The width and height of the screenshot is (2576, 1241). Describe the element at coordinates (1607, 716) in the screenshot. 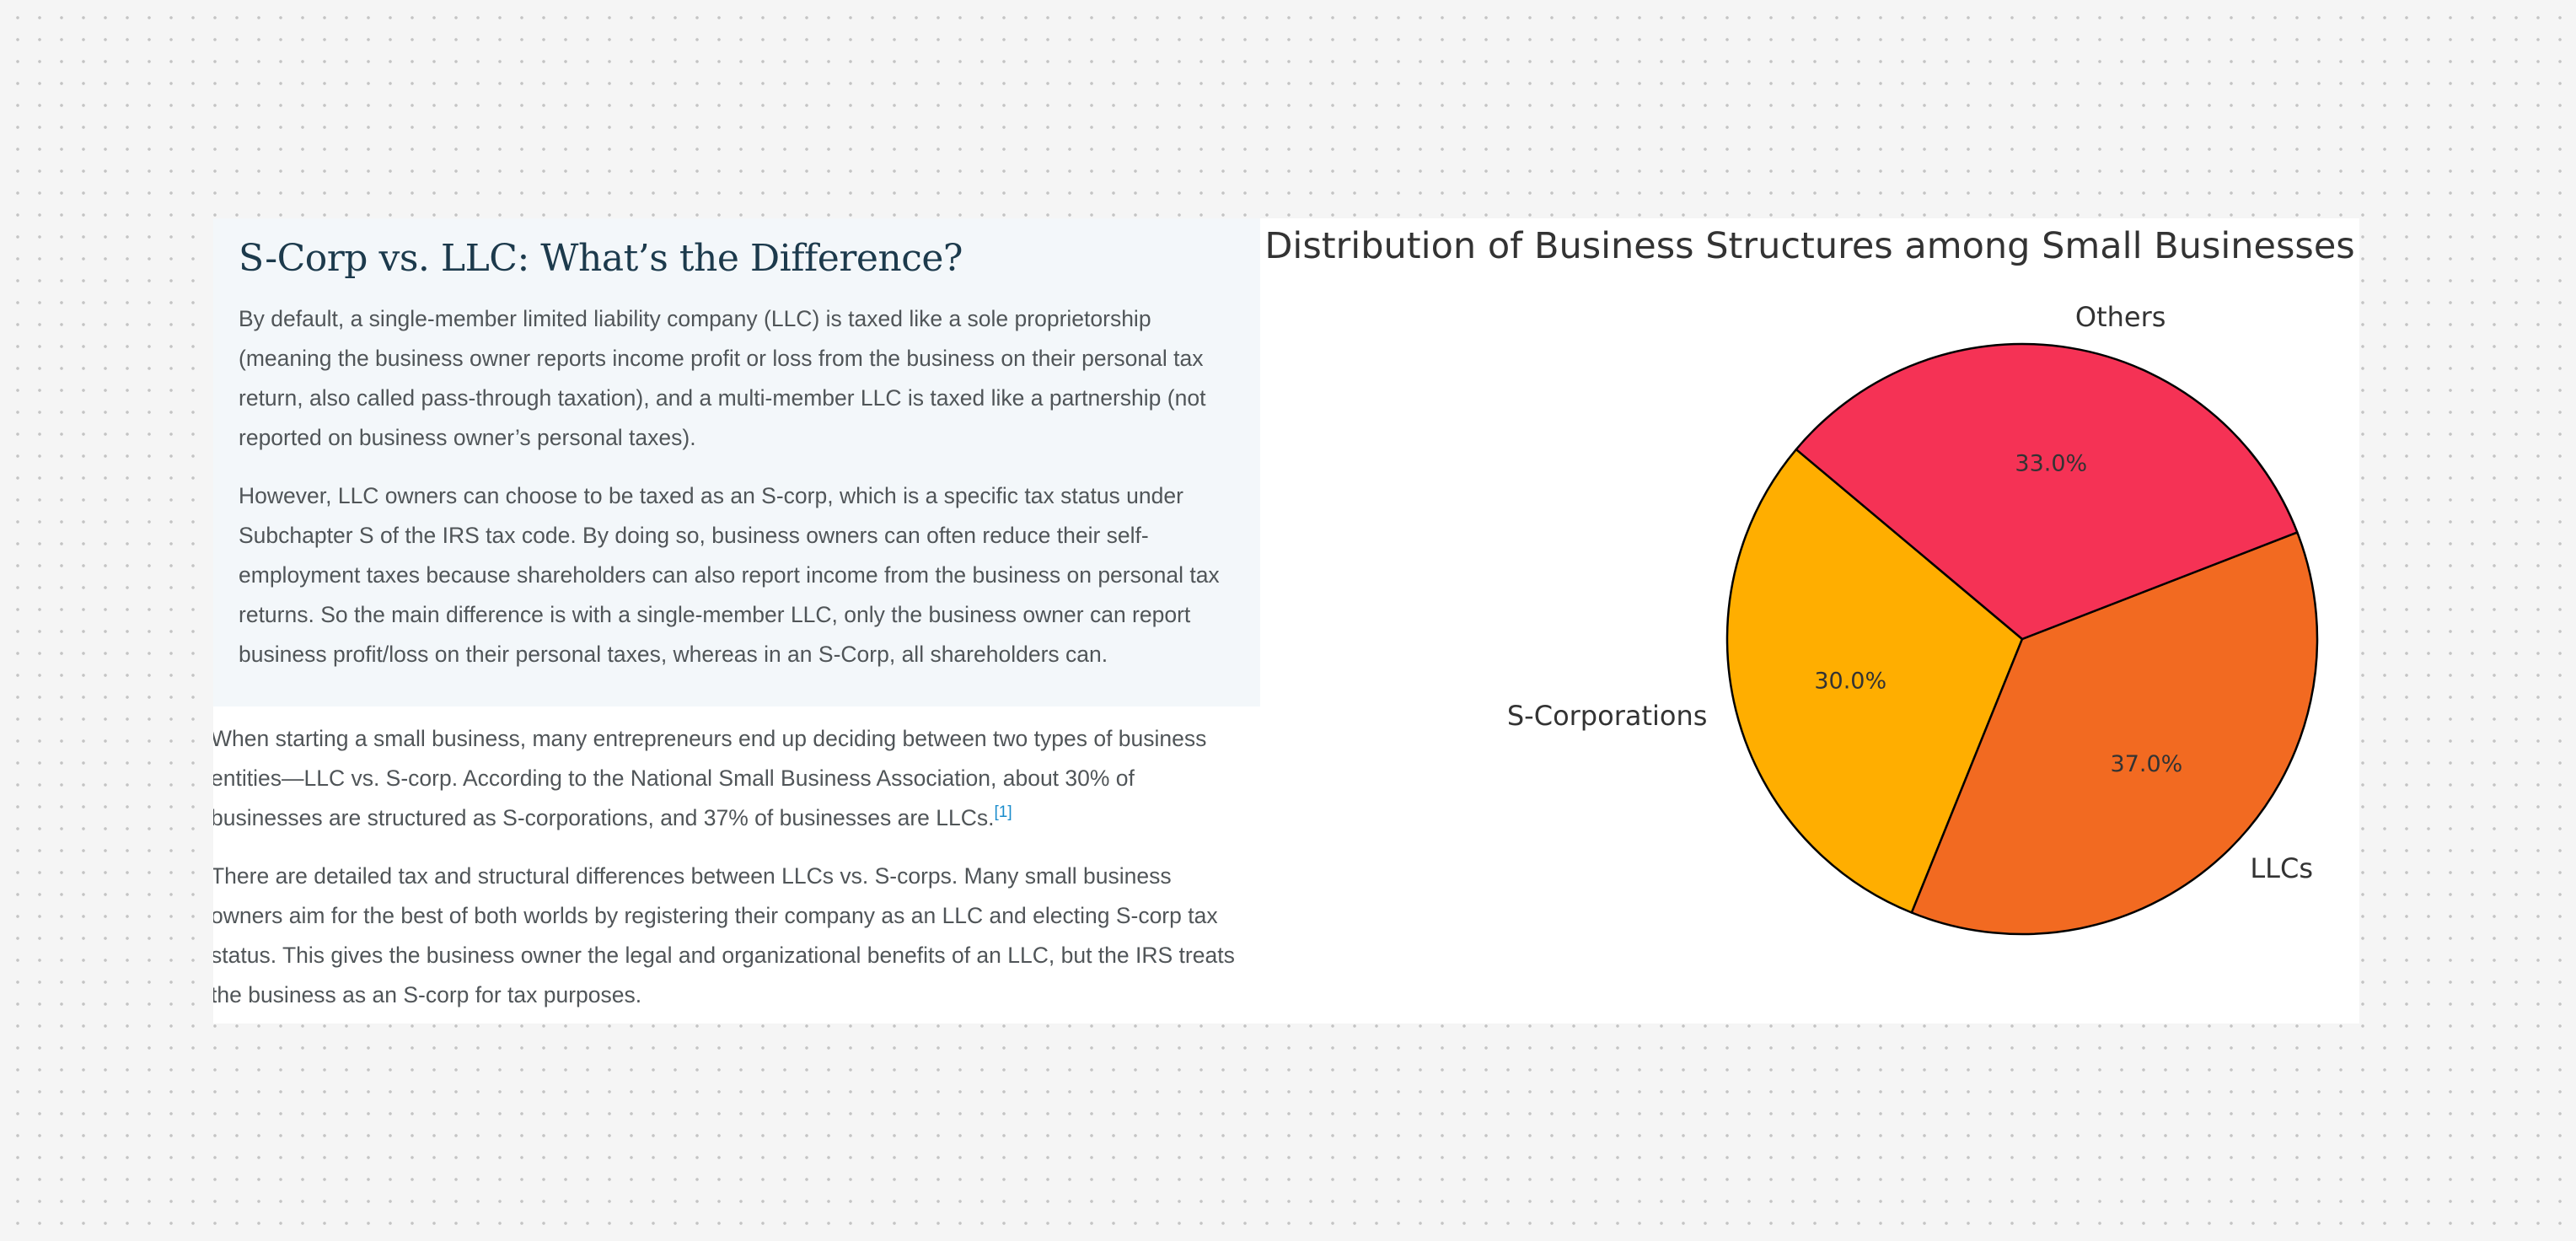

I see `slice-label: S-Corporations` at that location.